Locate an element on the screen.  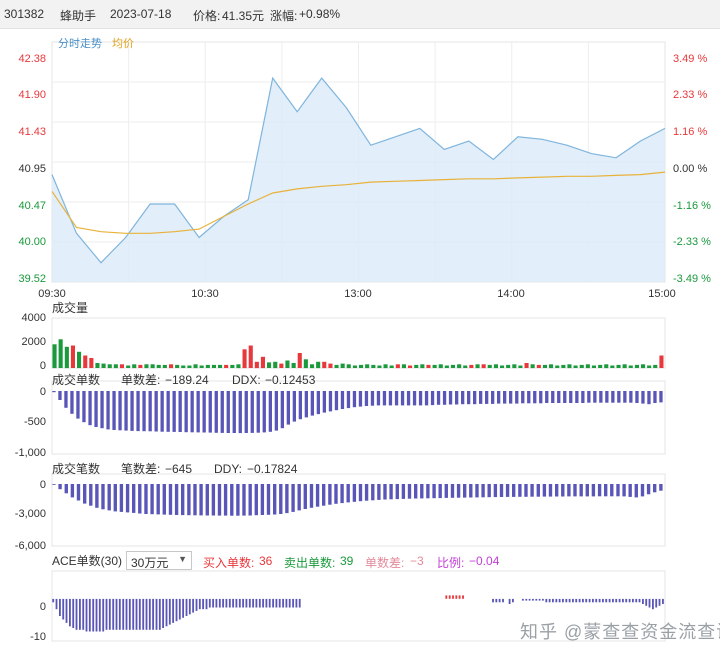
ace-threshold-select: 30万元 ▼ is located at coordinates (159, 560).